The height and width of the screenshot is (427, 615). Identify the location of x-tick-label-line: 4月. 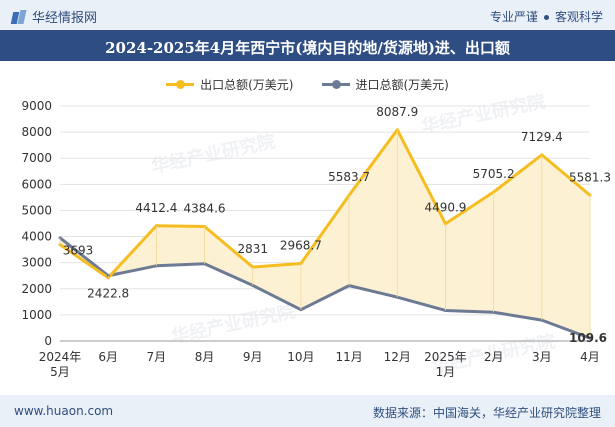
(590, 357).